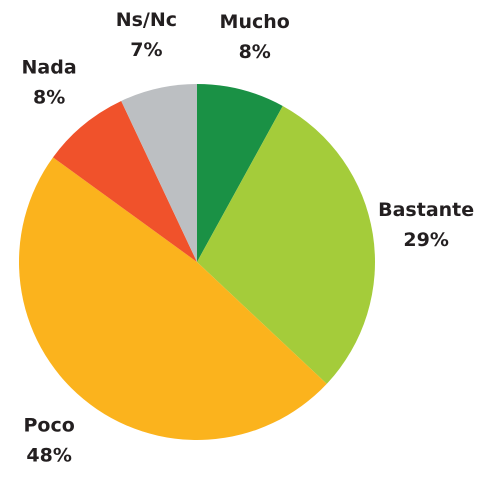  I want to click on slice-value: 29%, so click(425, 240).